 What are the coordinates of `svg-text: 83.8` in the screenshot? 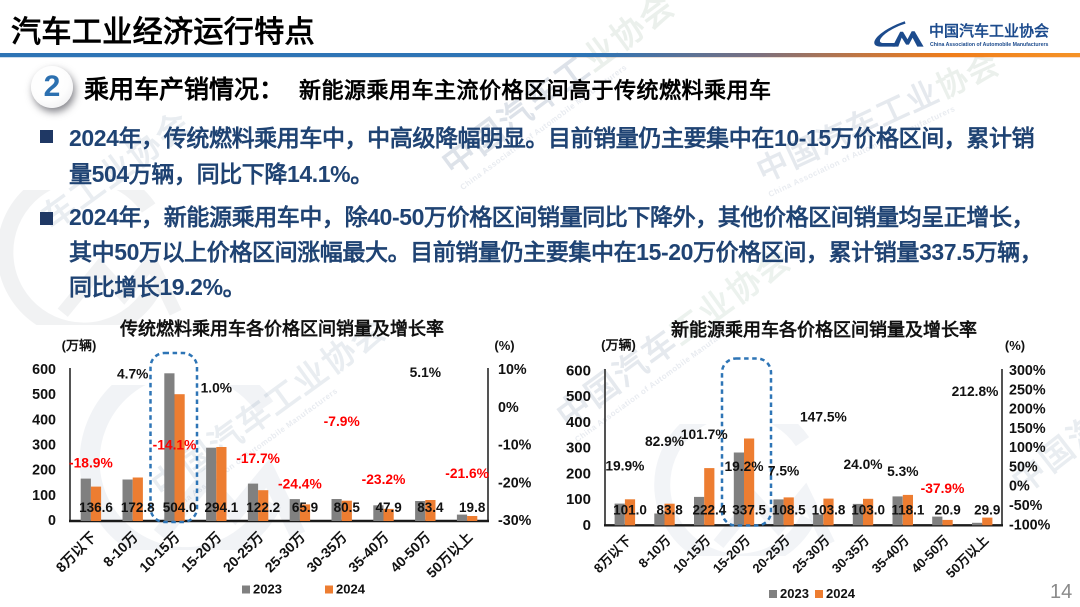 It's located at (669, 510).